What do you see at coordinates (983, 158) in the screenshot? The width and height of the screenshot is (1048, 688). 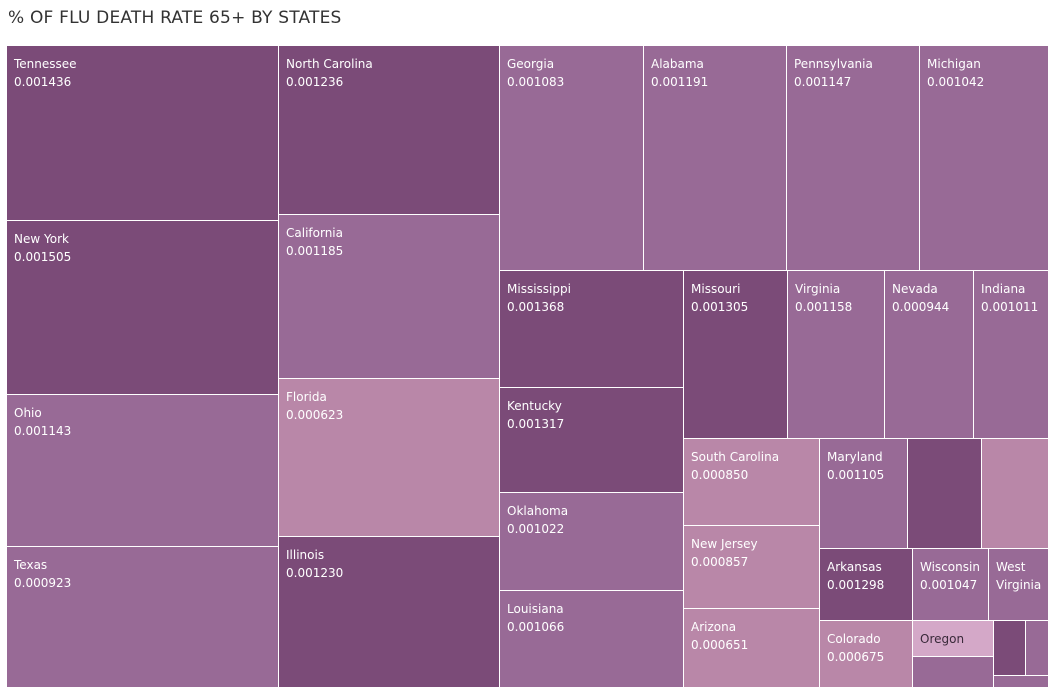 I see `tile-michigan: Michigan 0.001042` at bounding box center [983, 158].